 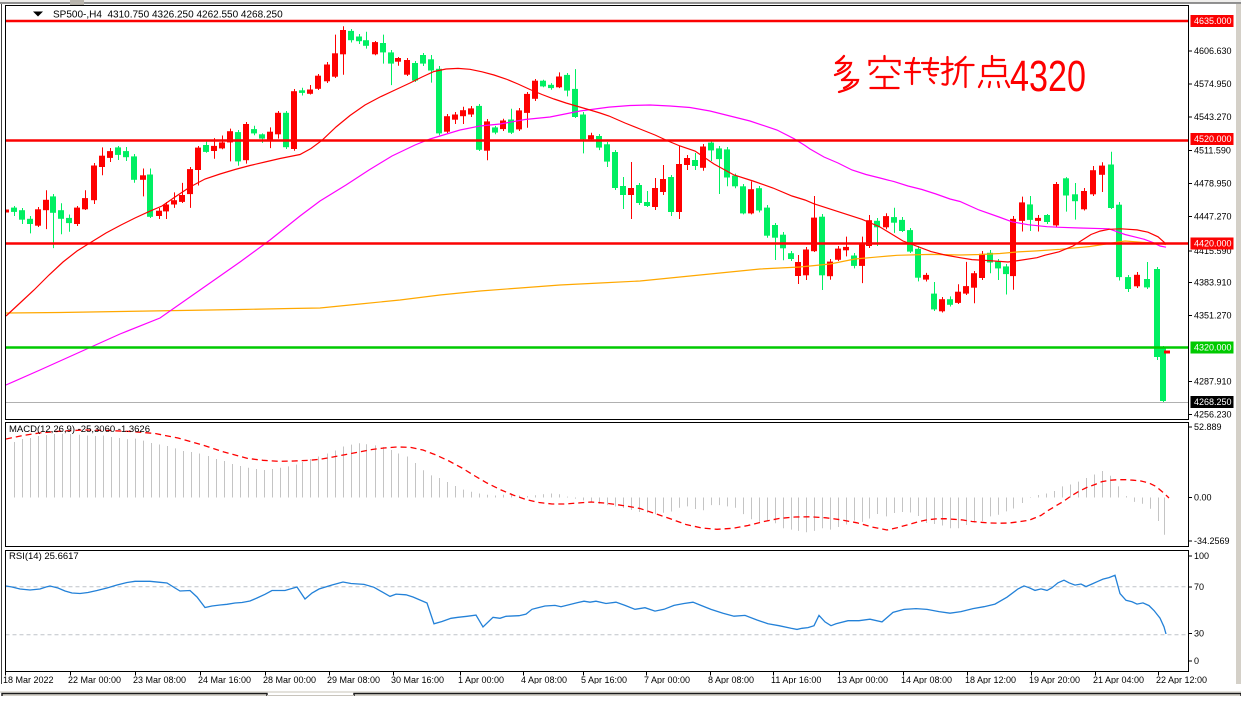 What do you see at coordinates (79, 429) in the screenshot?
I see `svg-text: MACD(12,26,9) -25,3060 -1.3626` at bounding box center [79, 429].